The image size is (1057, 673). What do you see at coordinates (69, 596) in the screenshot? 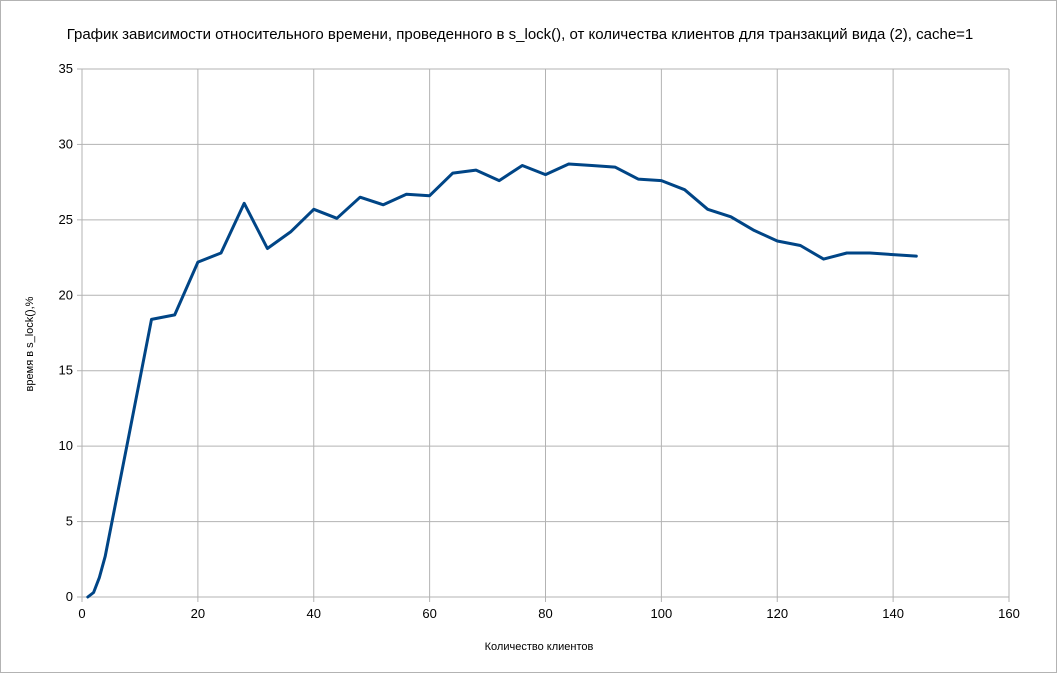
I see `y-tick-label: 0` at bounding box center [69, 596].